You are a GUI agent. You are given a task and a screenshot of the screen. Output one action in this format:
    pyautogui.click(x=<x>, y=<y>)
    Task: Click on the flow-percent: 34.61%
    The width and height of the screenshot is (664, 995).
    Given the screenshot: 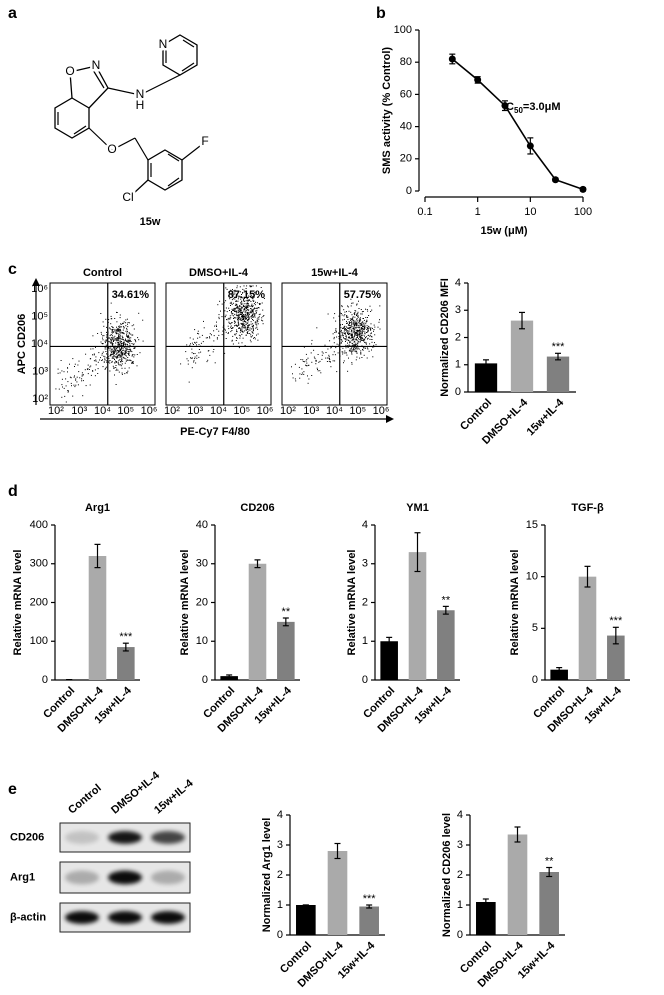 What is the action you would take?
    pyautogui.click(x=131, y=295)
    